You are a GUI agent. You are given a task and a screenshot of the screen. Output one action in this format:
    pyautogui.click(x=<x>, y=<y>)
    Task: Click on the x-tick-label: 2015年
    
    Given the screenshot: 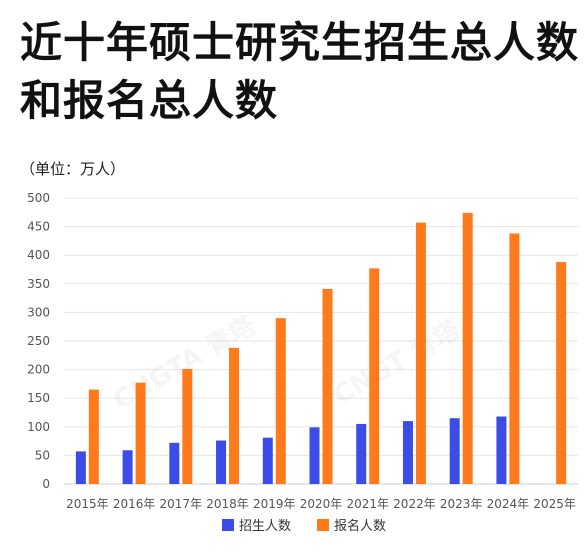 What is the action you would take?
    pyautogui.click(x=87, y=504)
    